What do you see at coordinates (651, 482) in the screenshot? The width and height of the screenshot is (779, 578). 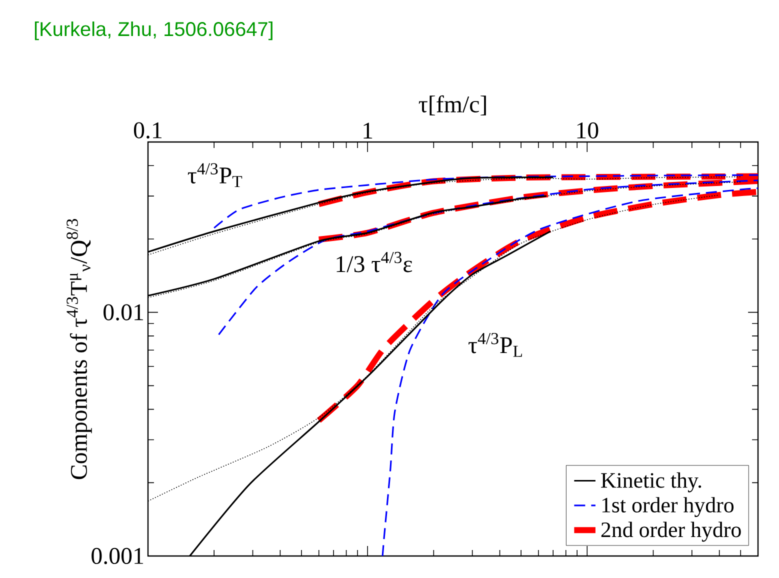 I see `legend-label: Kinetic thy.` at bounding box center [651, 482].